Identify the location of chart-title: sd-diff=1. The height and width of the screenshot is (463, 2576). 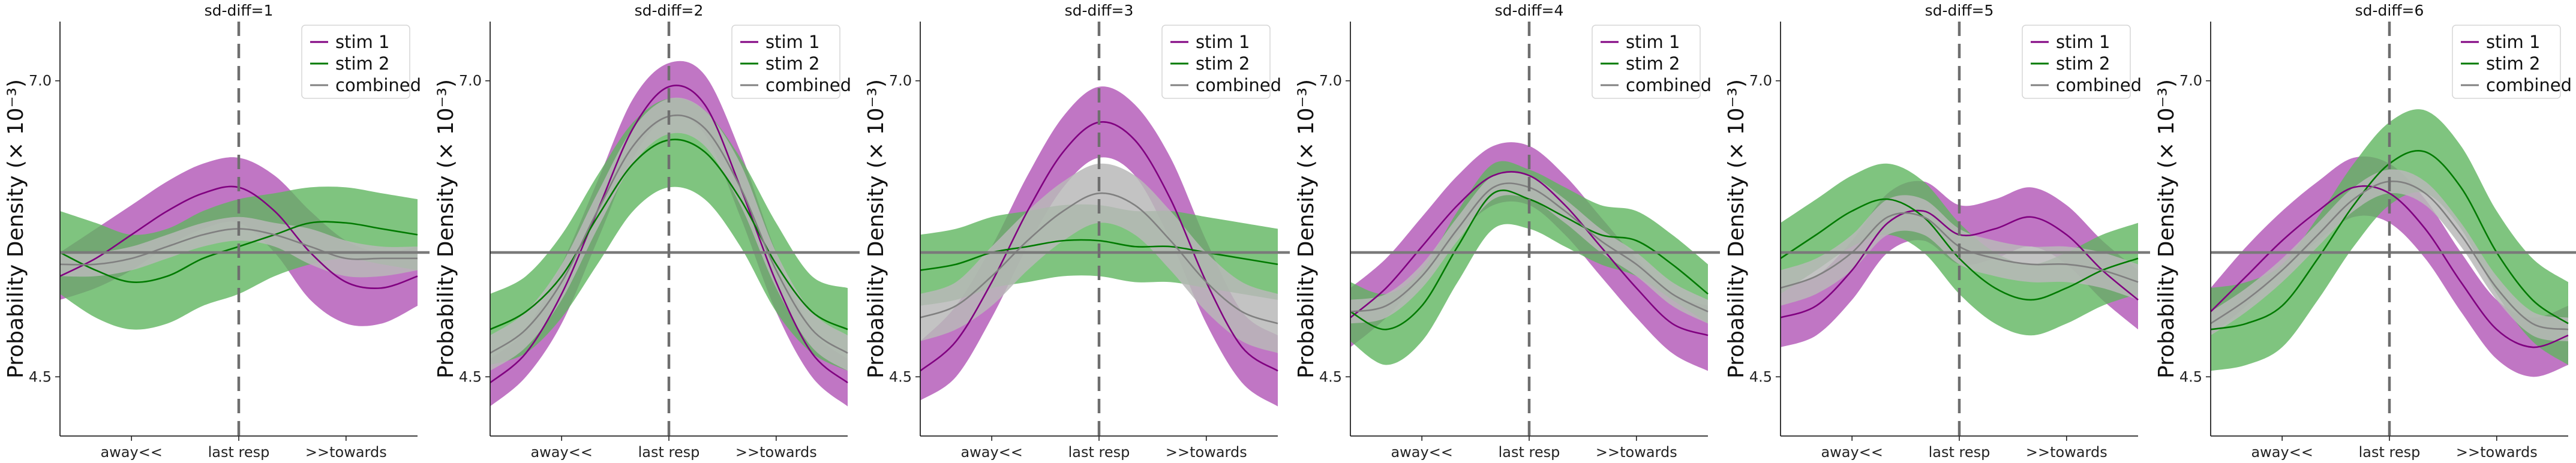
(239, 11).